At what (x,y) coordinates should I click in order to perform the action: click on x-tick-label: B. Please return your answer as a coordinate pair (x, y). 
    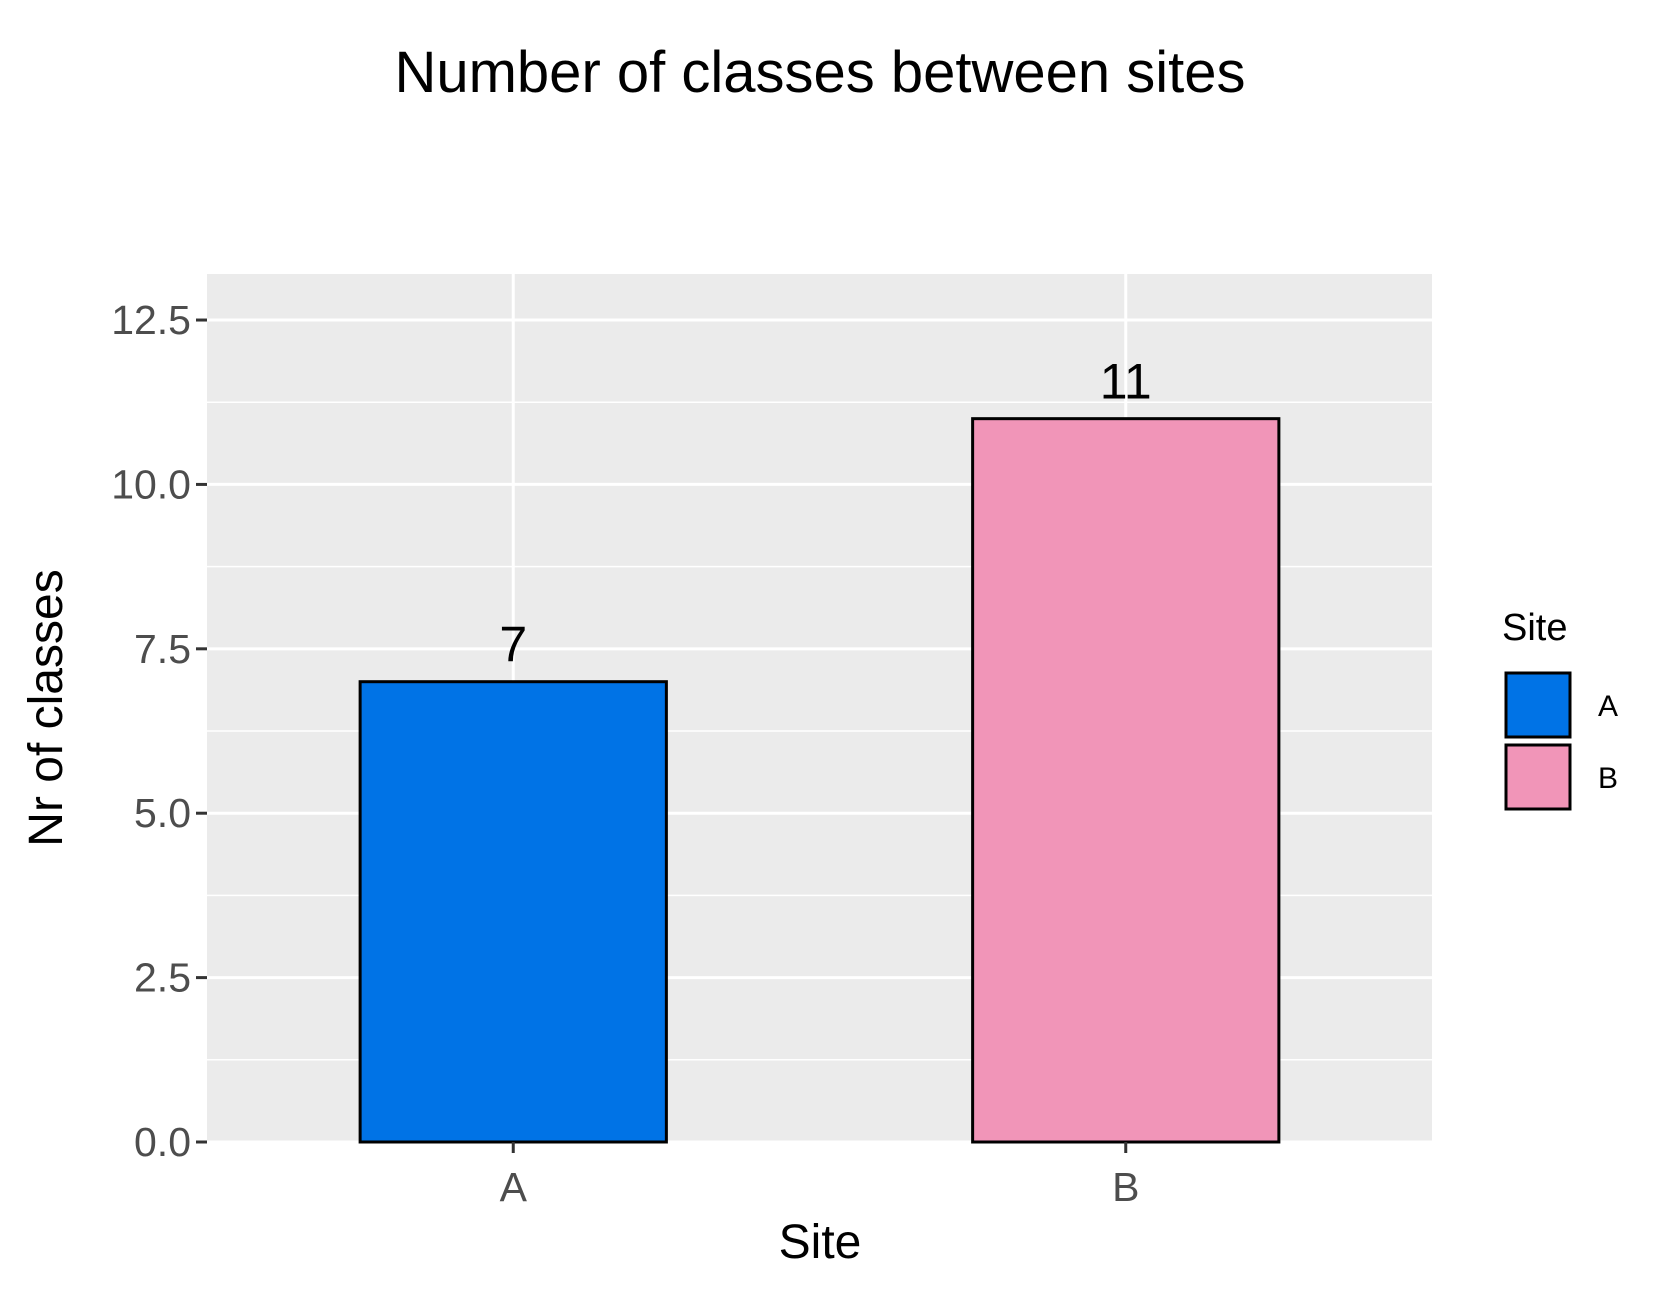
    Looking at the image, I should click on (1125, 1187).